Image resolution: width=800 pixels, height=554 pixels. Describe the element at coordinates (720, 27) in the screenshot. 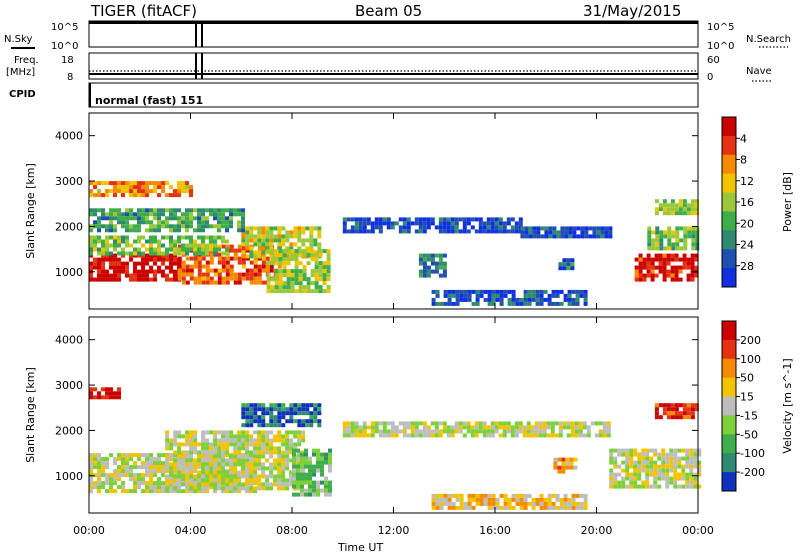

I see `nsearch-tick-top: 10^5` at that location.